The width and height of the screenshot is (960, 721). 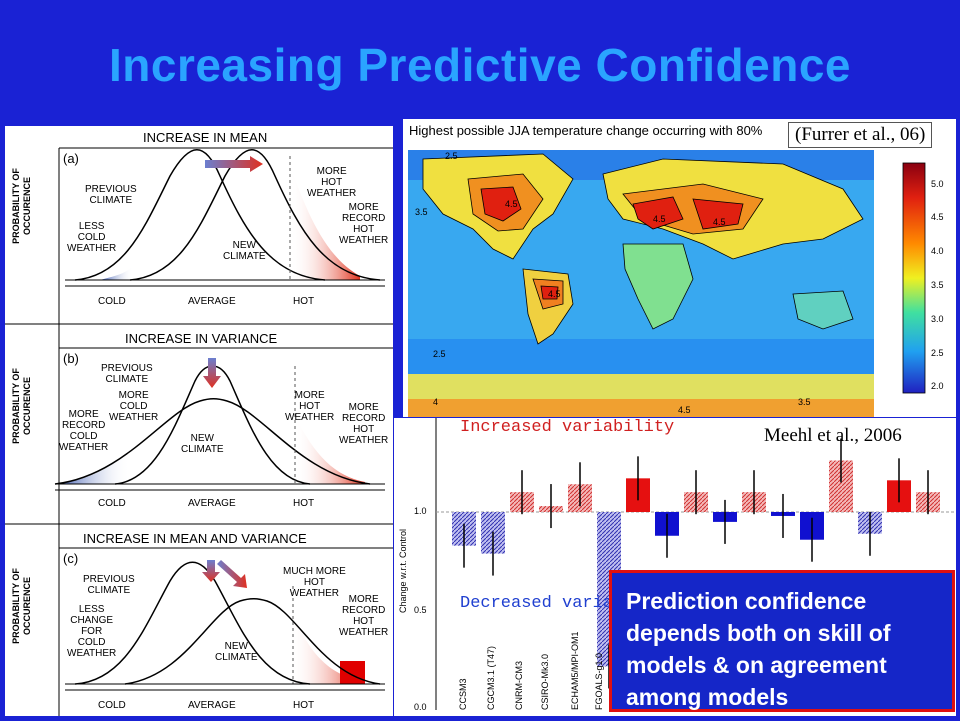 What do you see at coordinates (420, 511) in the screenshot?
I see `ytick-1-0: 1.0` at bounding box center [420, 511].